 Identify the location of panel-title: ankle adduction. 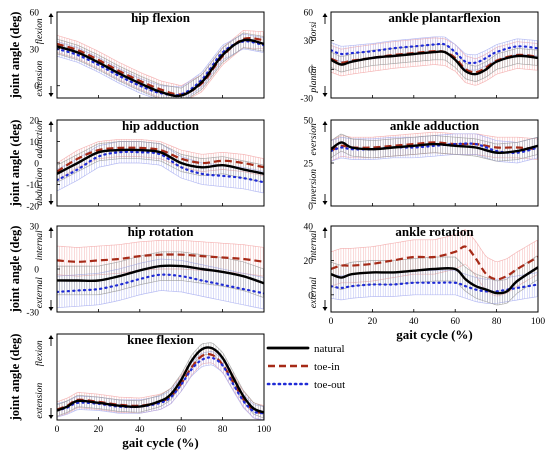
(435, 125).